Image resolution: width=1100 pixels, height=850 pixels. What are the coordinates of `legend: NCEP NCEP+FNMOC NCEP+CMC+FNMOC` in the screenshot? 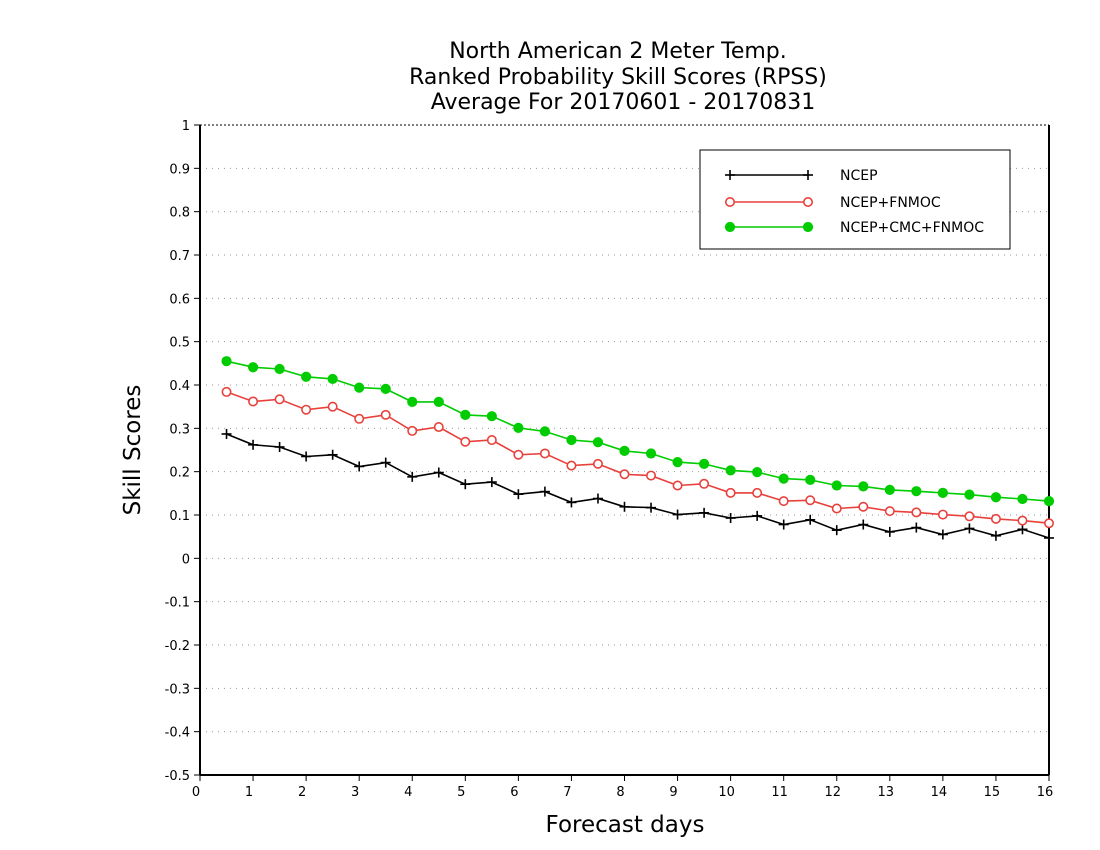 It's located at (855, 199).